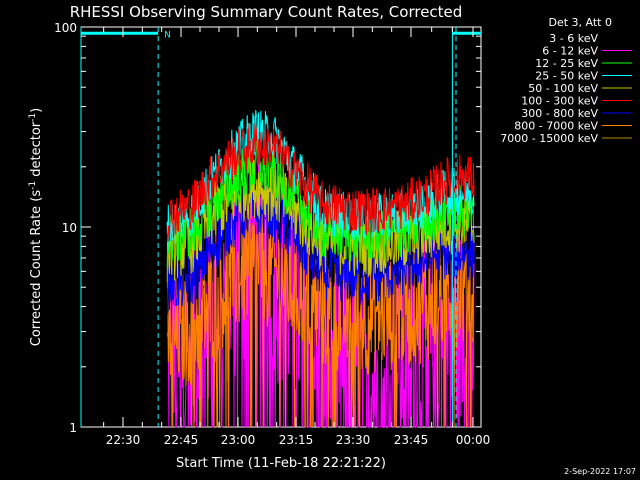 The height and width of the screenshot is (480, 640). What do you see at coordinates (353, 440) in the screenshot?
I see `x-tick-label-4: 23:30` at bounding box center [353, 440].